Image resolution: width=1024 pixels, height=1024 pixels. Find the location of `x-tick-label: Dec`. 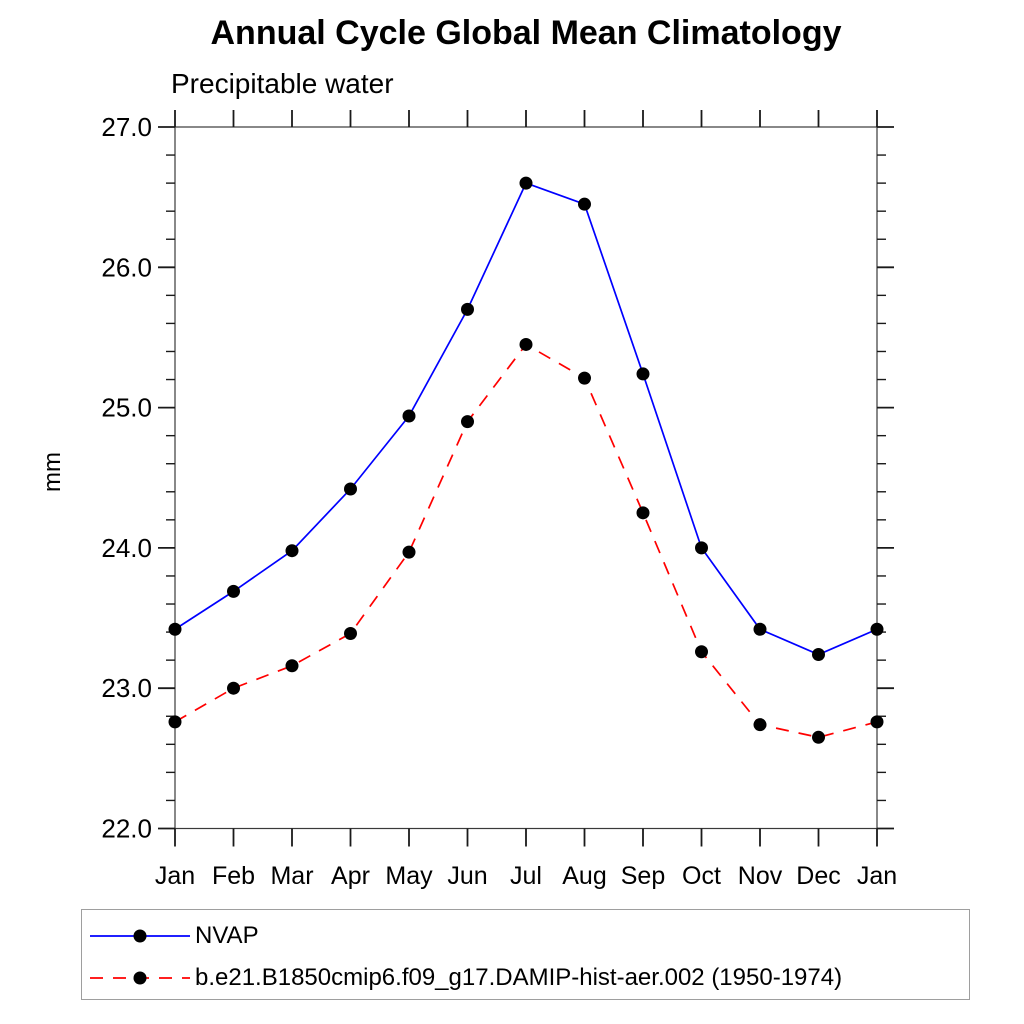

x-tick-label: Dec is located at coordinates (818, 876).